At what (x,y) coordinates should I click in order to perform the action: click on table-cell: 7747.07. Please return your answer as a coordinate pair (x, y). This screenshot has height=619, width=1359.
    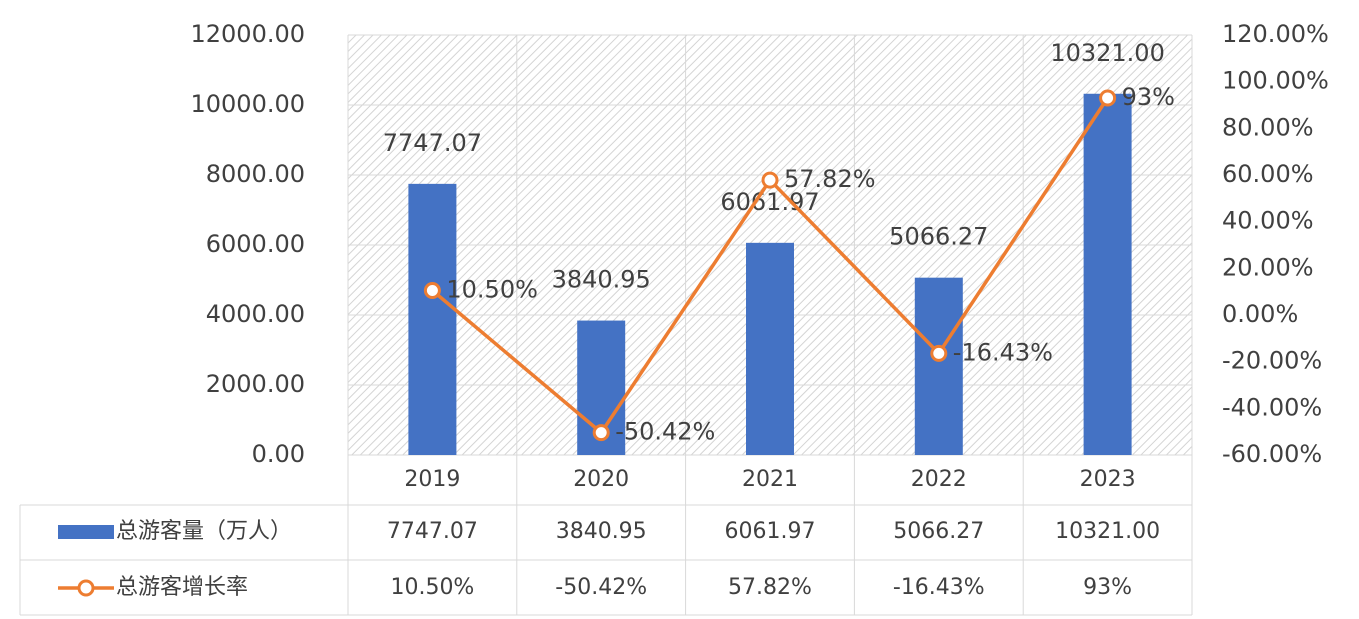
    Looking at the image, I should click on (432, 531).